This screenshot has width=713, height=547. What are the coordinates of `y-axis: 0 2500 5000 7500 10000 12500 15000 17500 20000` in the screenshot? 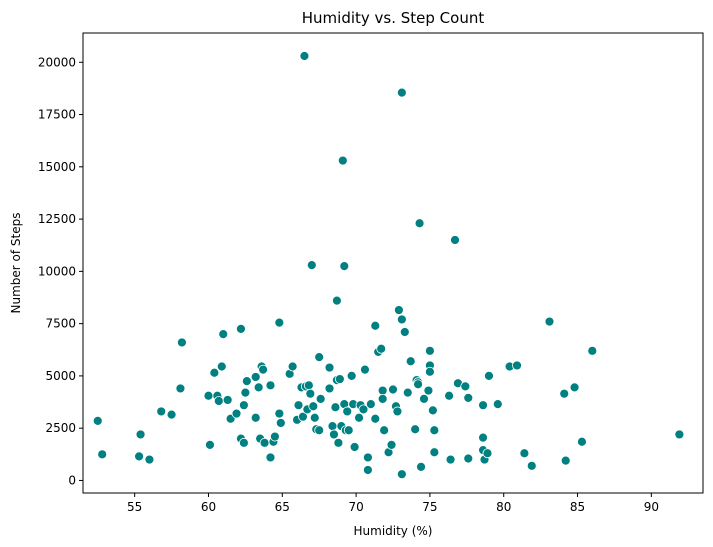 It's located at (60, 271).